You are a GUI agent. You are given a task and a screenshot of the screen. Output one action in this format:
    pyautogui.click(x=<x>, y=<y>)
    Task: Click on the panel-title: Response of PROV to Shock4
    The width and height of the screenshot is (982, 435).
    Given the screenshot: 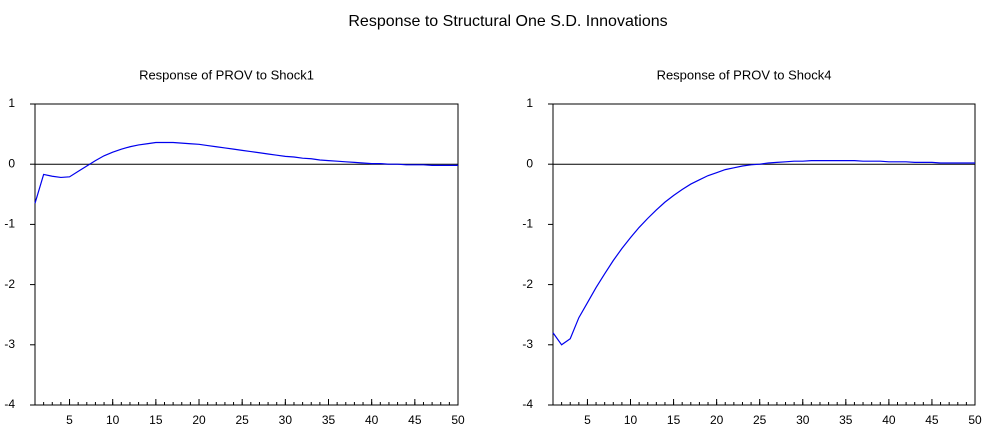 What is the action you would take?
    pyautogui.click(x=744, y=74)
    